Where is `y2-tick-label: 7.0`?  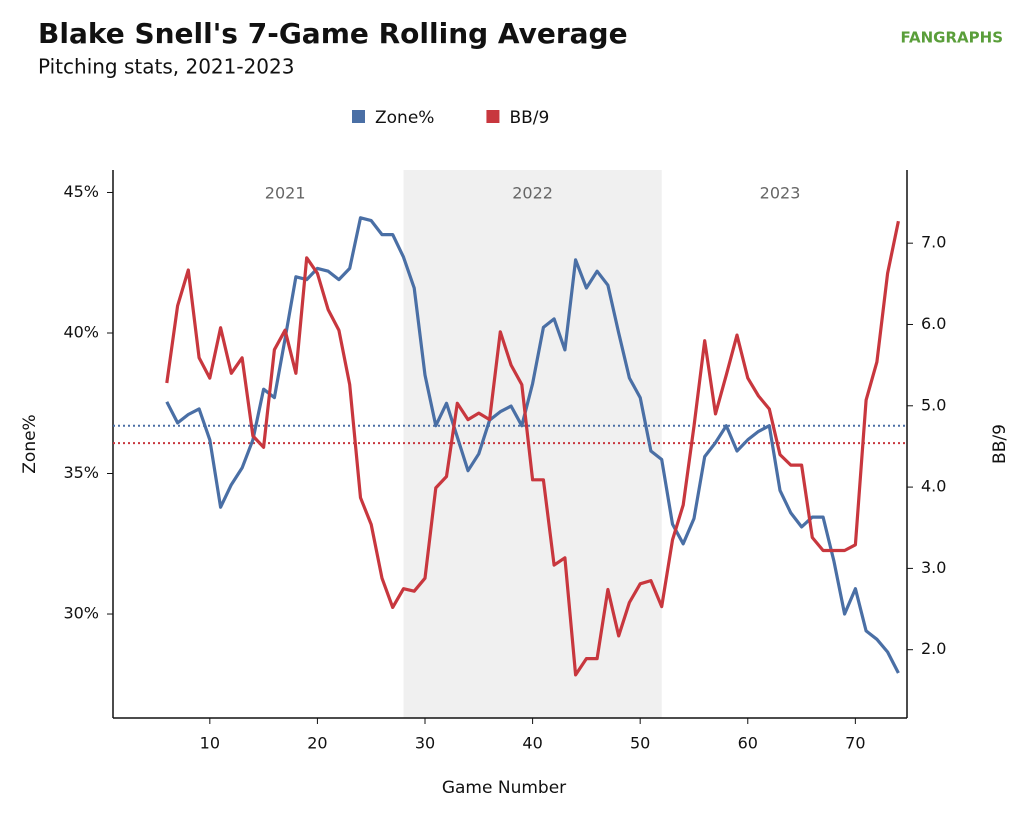
y2-tick-label: 7.0 is located at coordinates (933, 242).